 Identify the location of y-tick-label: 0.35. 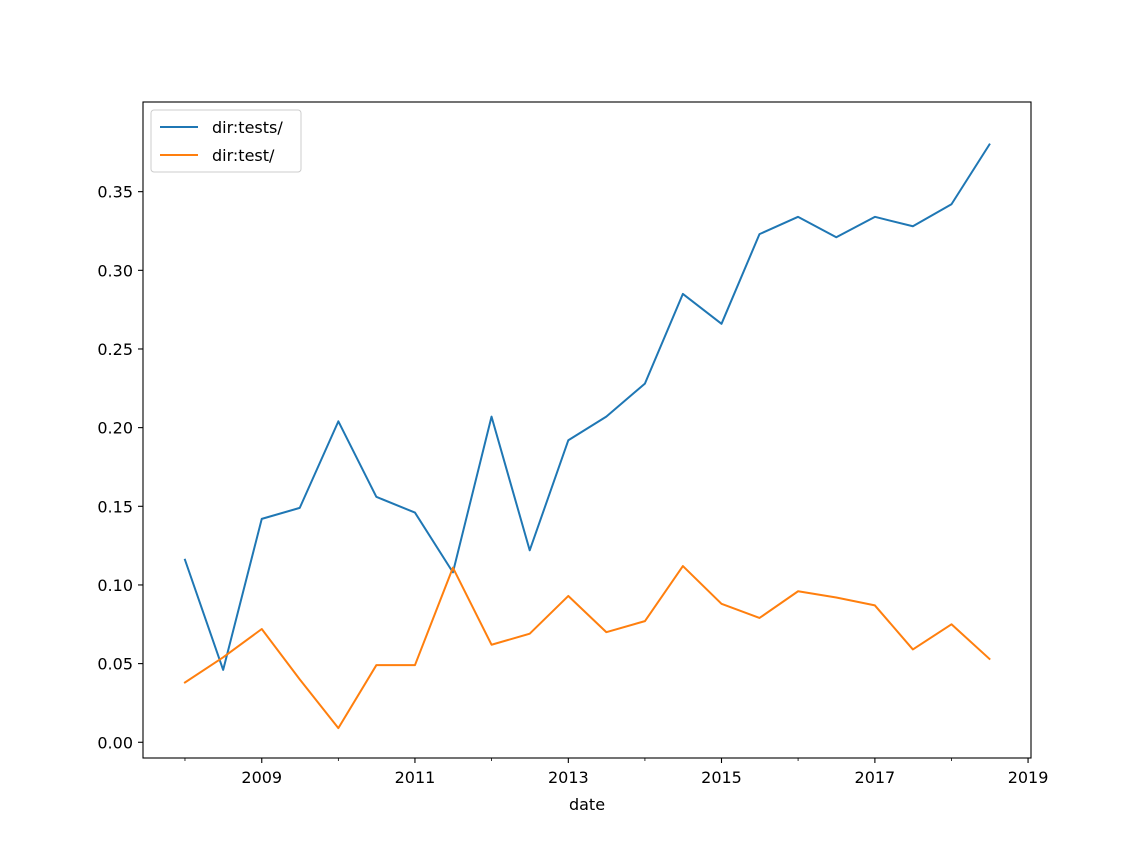
(115, 192).